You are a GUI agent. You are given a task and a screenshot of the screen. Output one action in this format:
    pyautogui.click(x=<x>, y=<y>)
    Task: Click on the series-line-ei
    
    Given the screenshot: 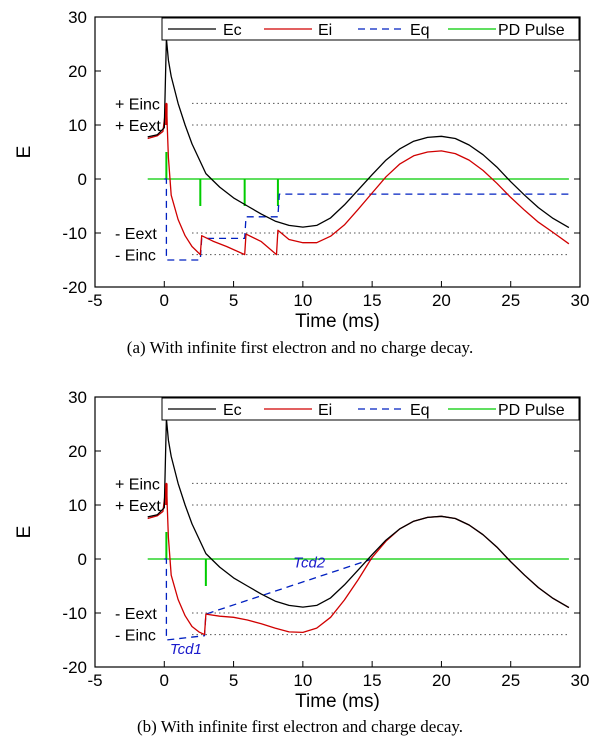 What is the action you would take?
    pyautogui.click(x=358, y=179)
    